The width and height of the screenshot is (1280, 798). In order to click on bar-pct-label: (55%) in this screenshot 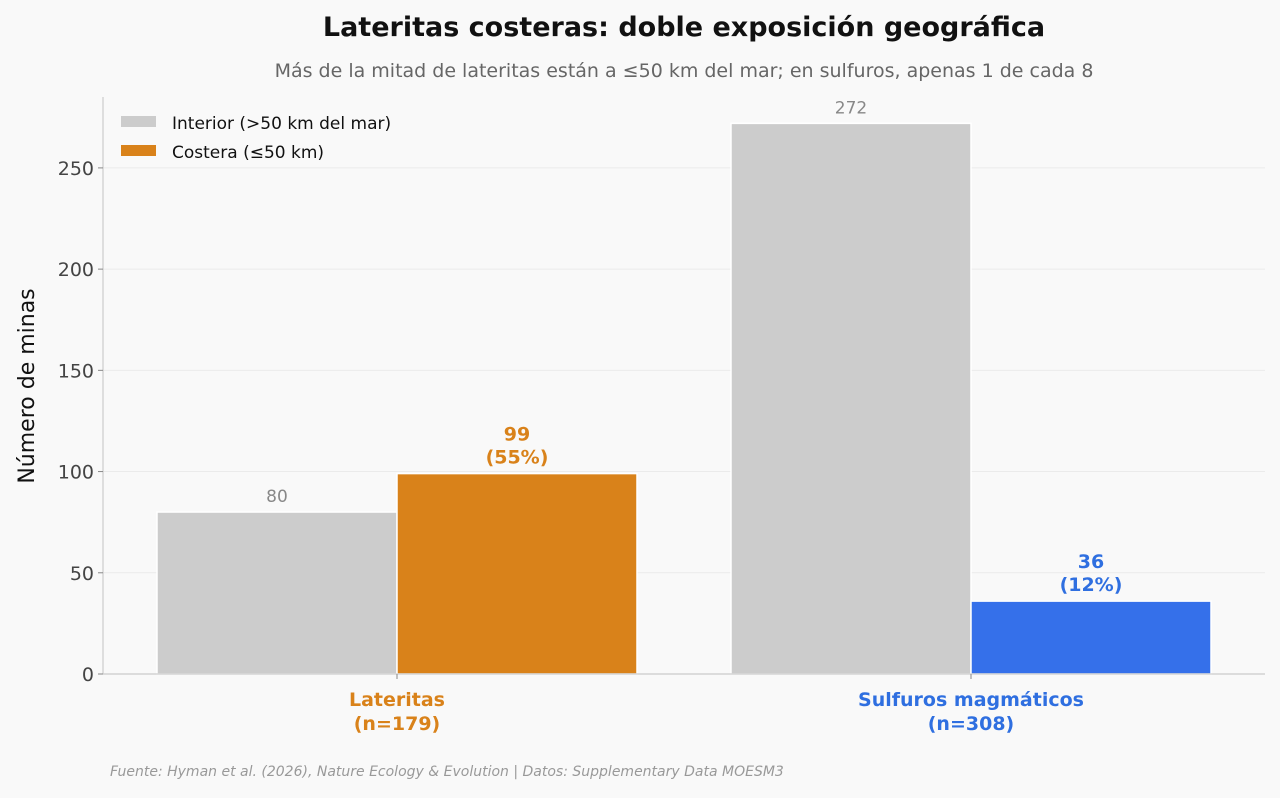, I will do `click(517, 458)`.